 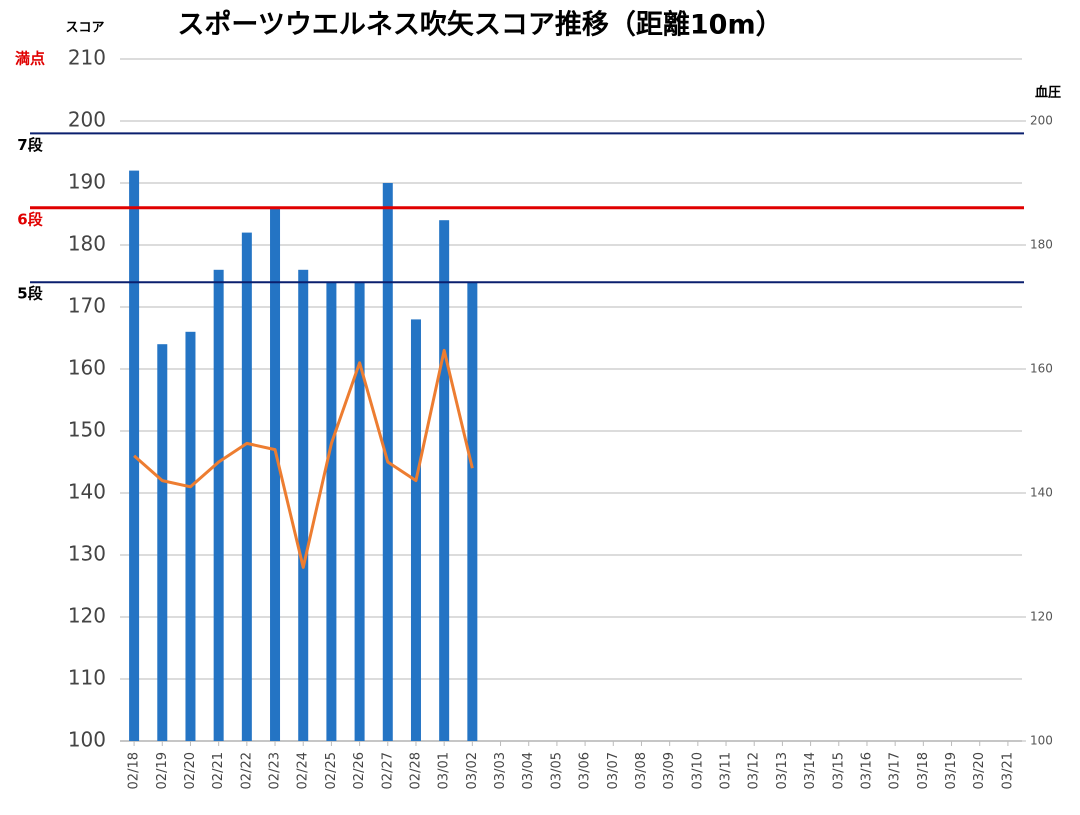 I want to click on x-tick-label: 02/24, so click(x=303, y=770).